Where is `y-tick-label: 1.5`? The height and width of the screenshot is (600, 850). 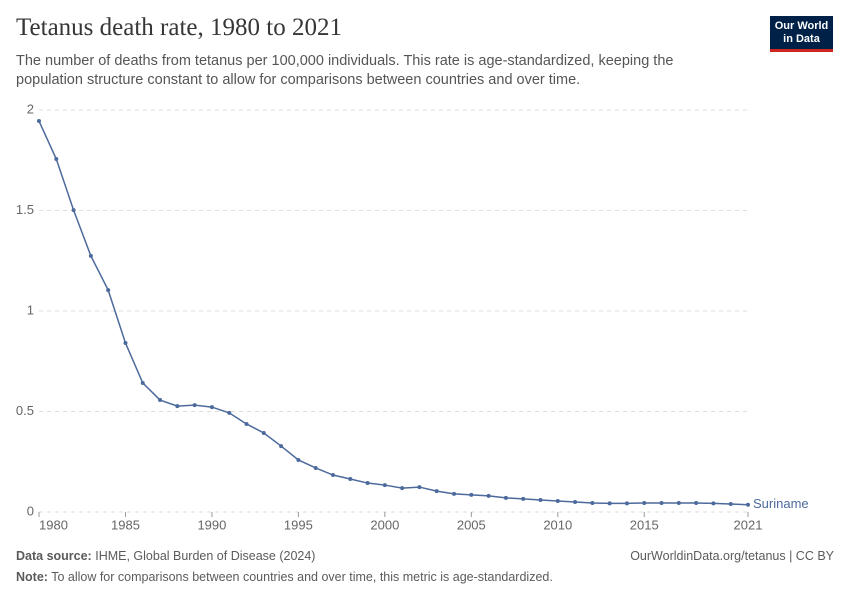
y-tick-label: 1.5 is located at coordinates (25, 209).